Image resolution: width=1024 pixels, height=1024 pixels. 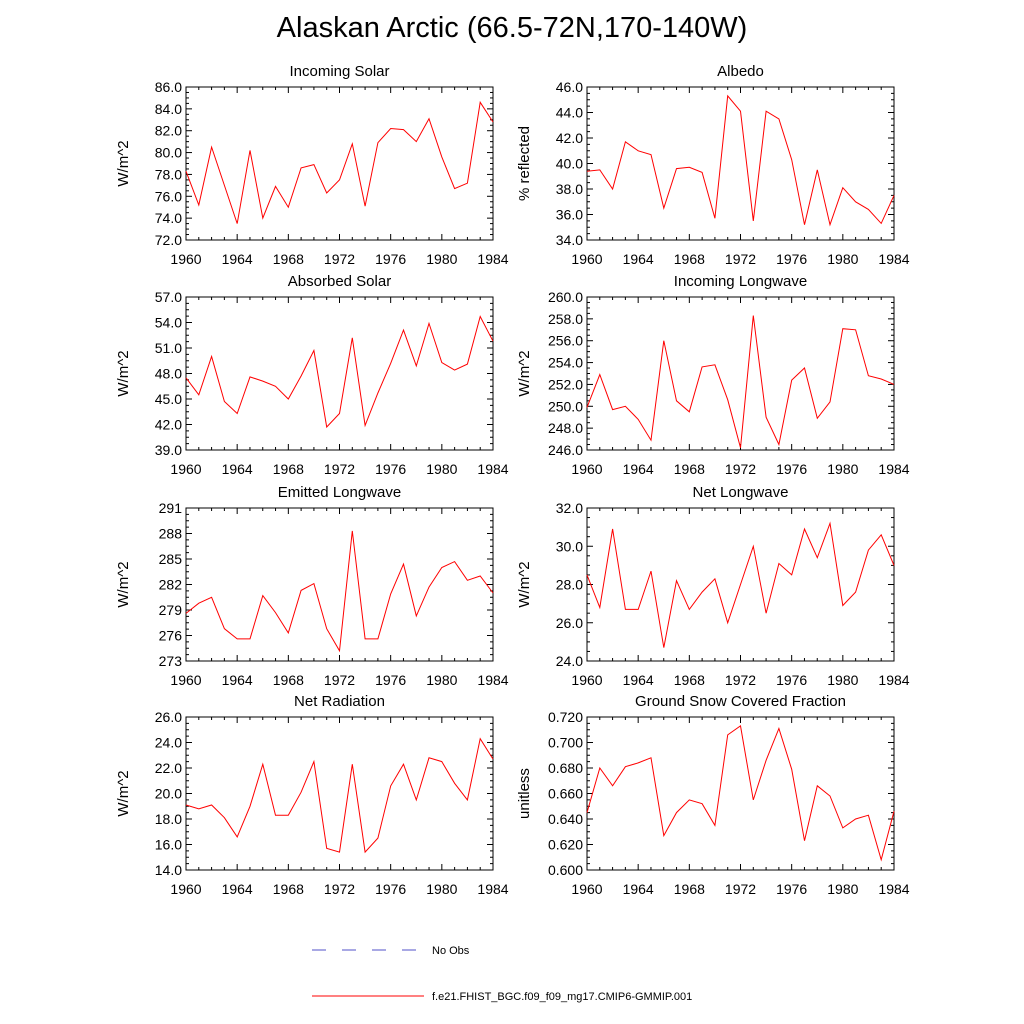 I want to click on incoming-longwave-ytick-label: 250.0, so click(x=565, y=406).